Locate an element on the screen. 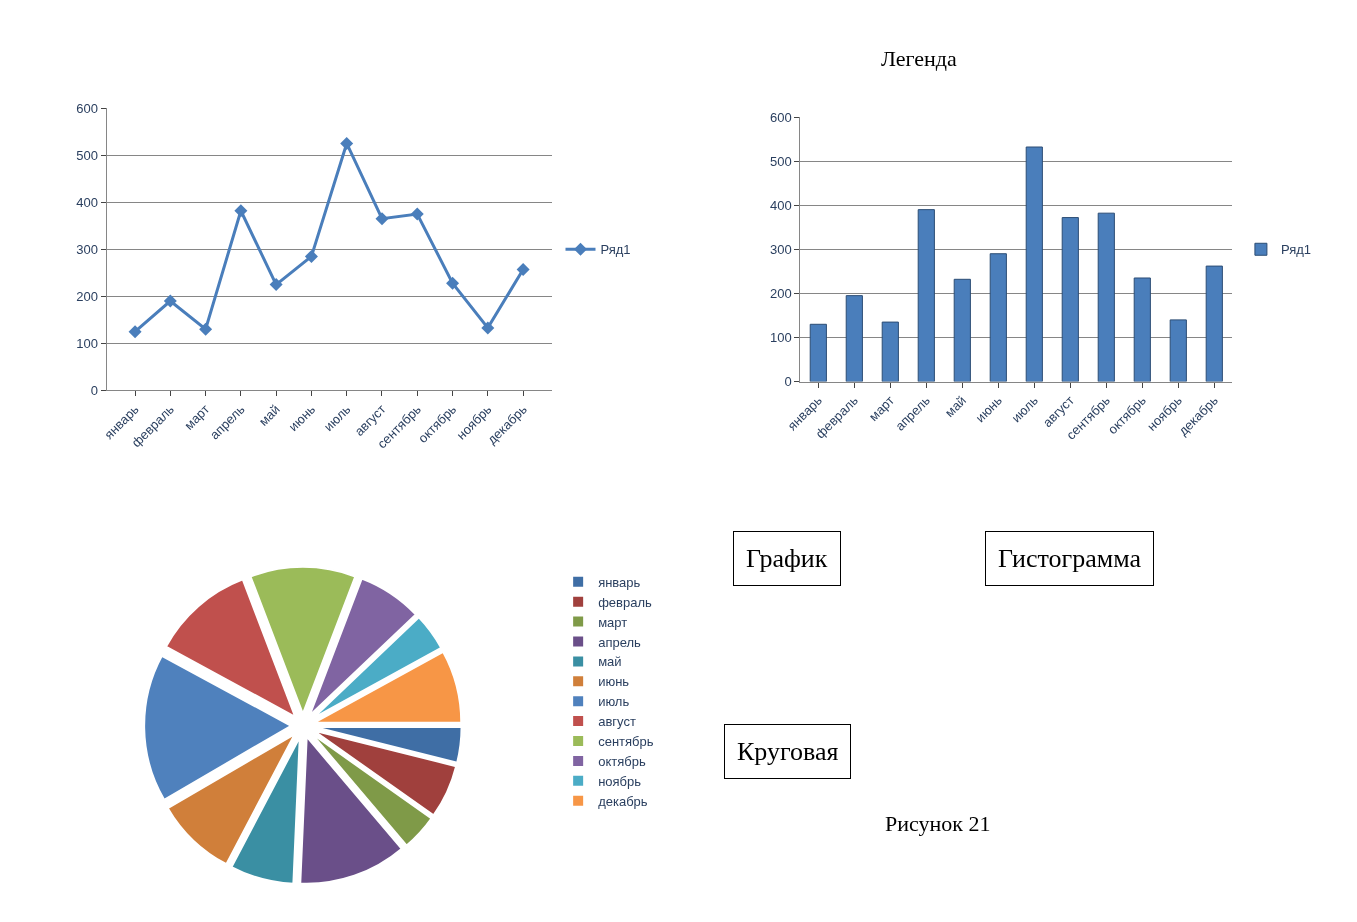 The width and height of the screenshot is (1357, 922). text: Круговая is located at coordinates (788, 751).